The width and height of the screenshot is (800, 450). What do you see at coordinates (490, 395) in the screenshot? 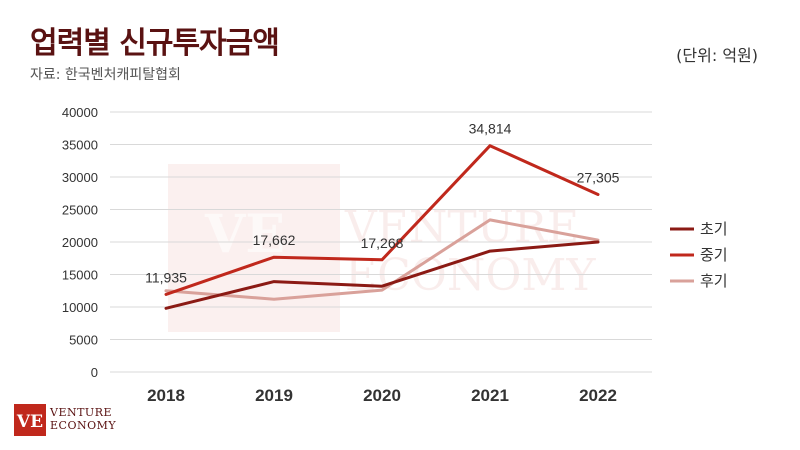
I see `x-tick-label: 2021` at bounding box center [490, 395].